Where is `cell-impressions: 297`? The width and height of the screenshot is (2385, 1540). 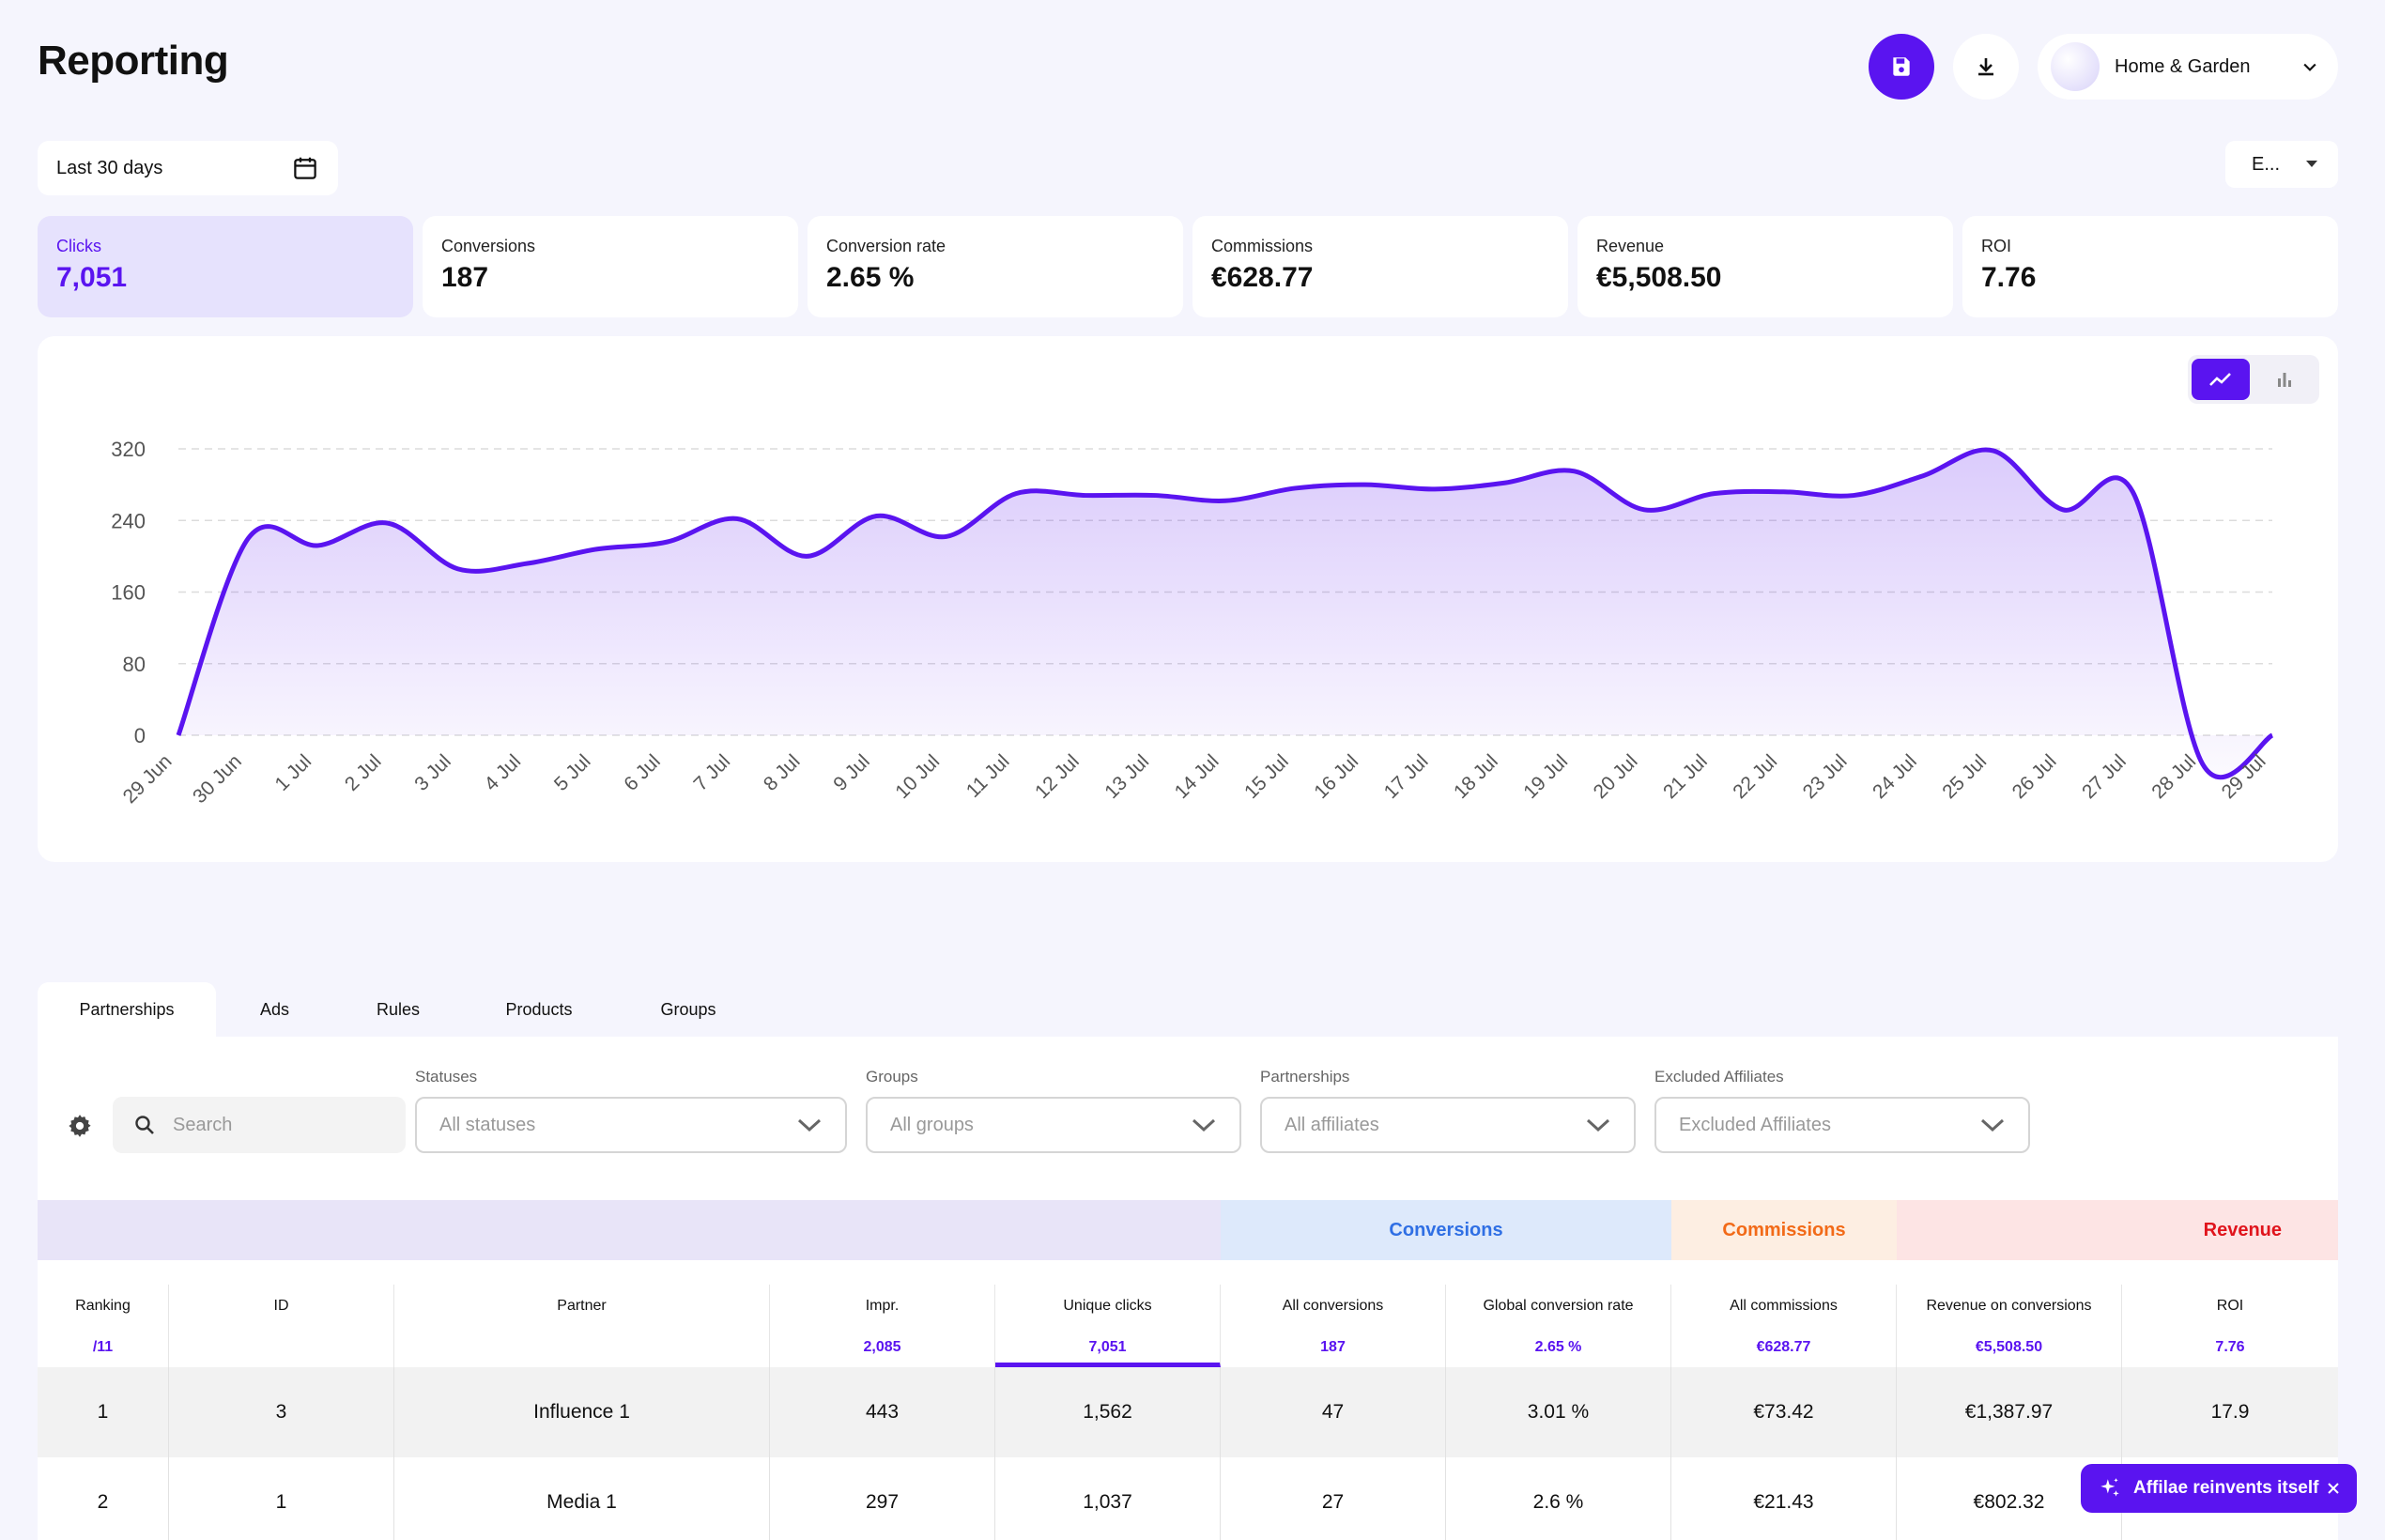
cell-impressions: 297 is located at coordinates (882, 1498).